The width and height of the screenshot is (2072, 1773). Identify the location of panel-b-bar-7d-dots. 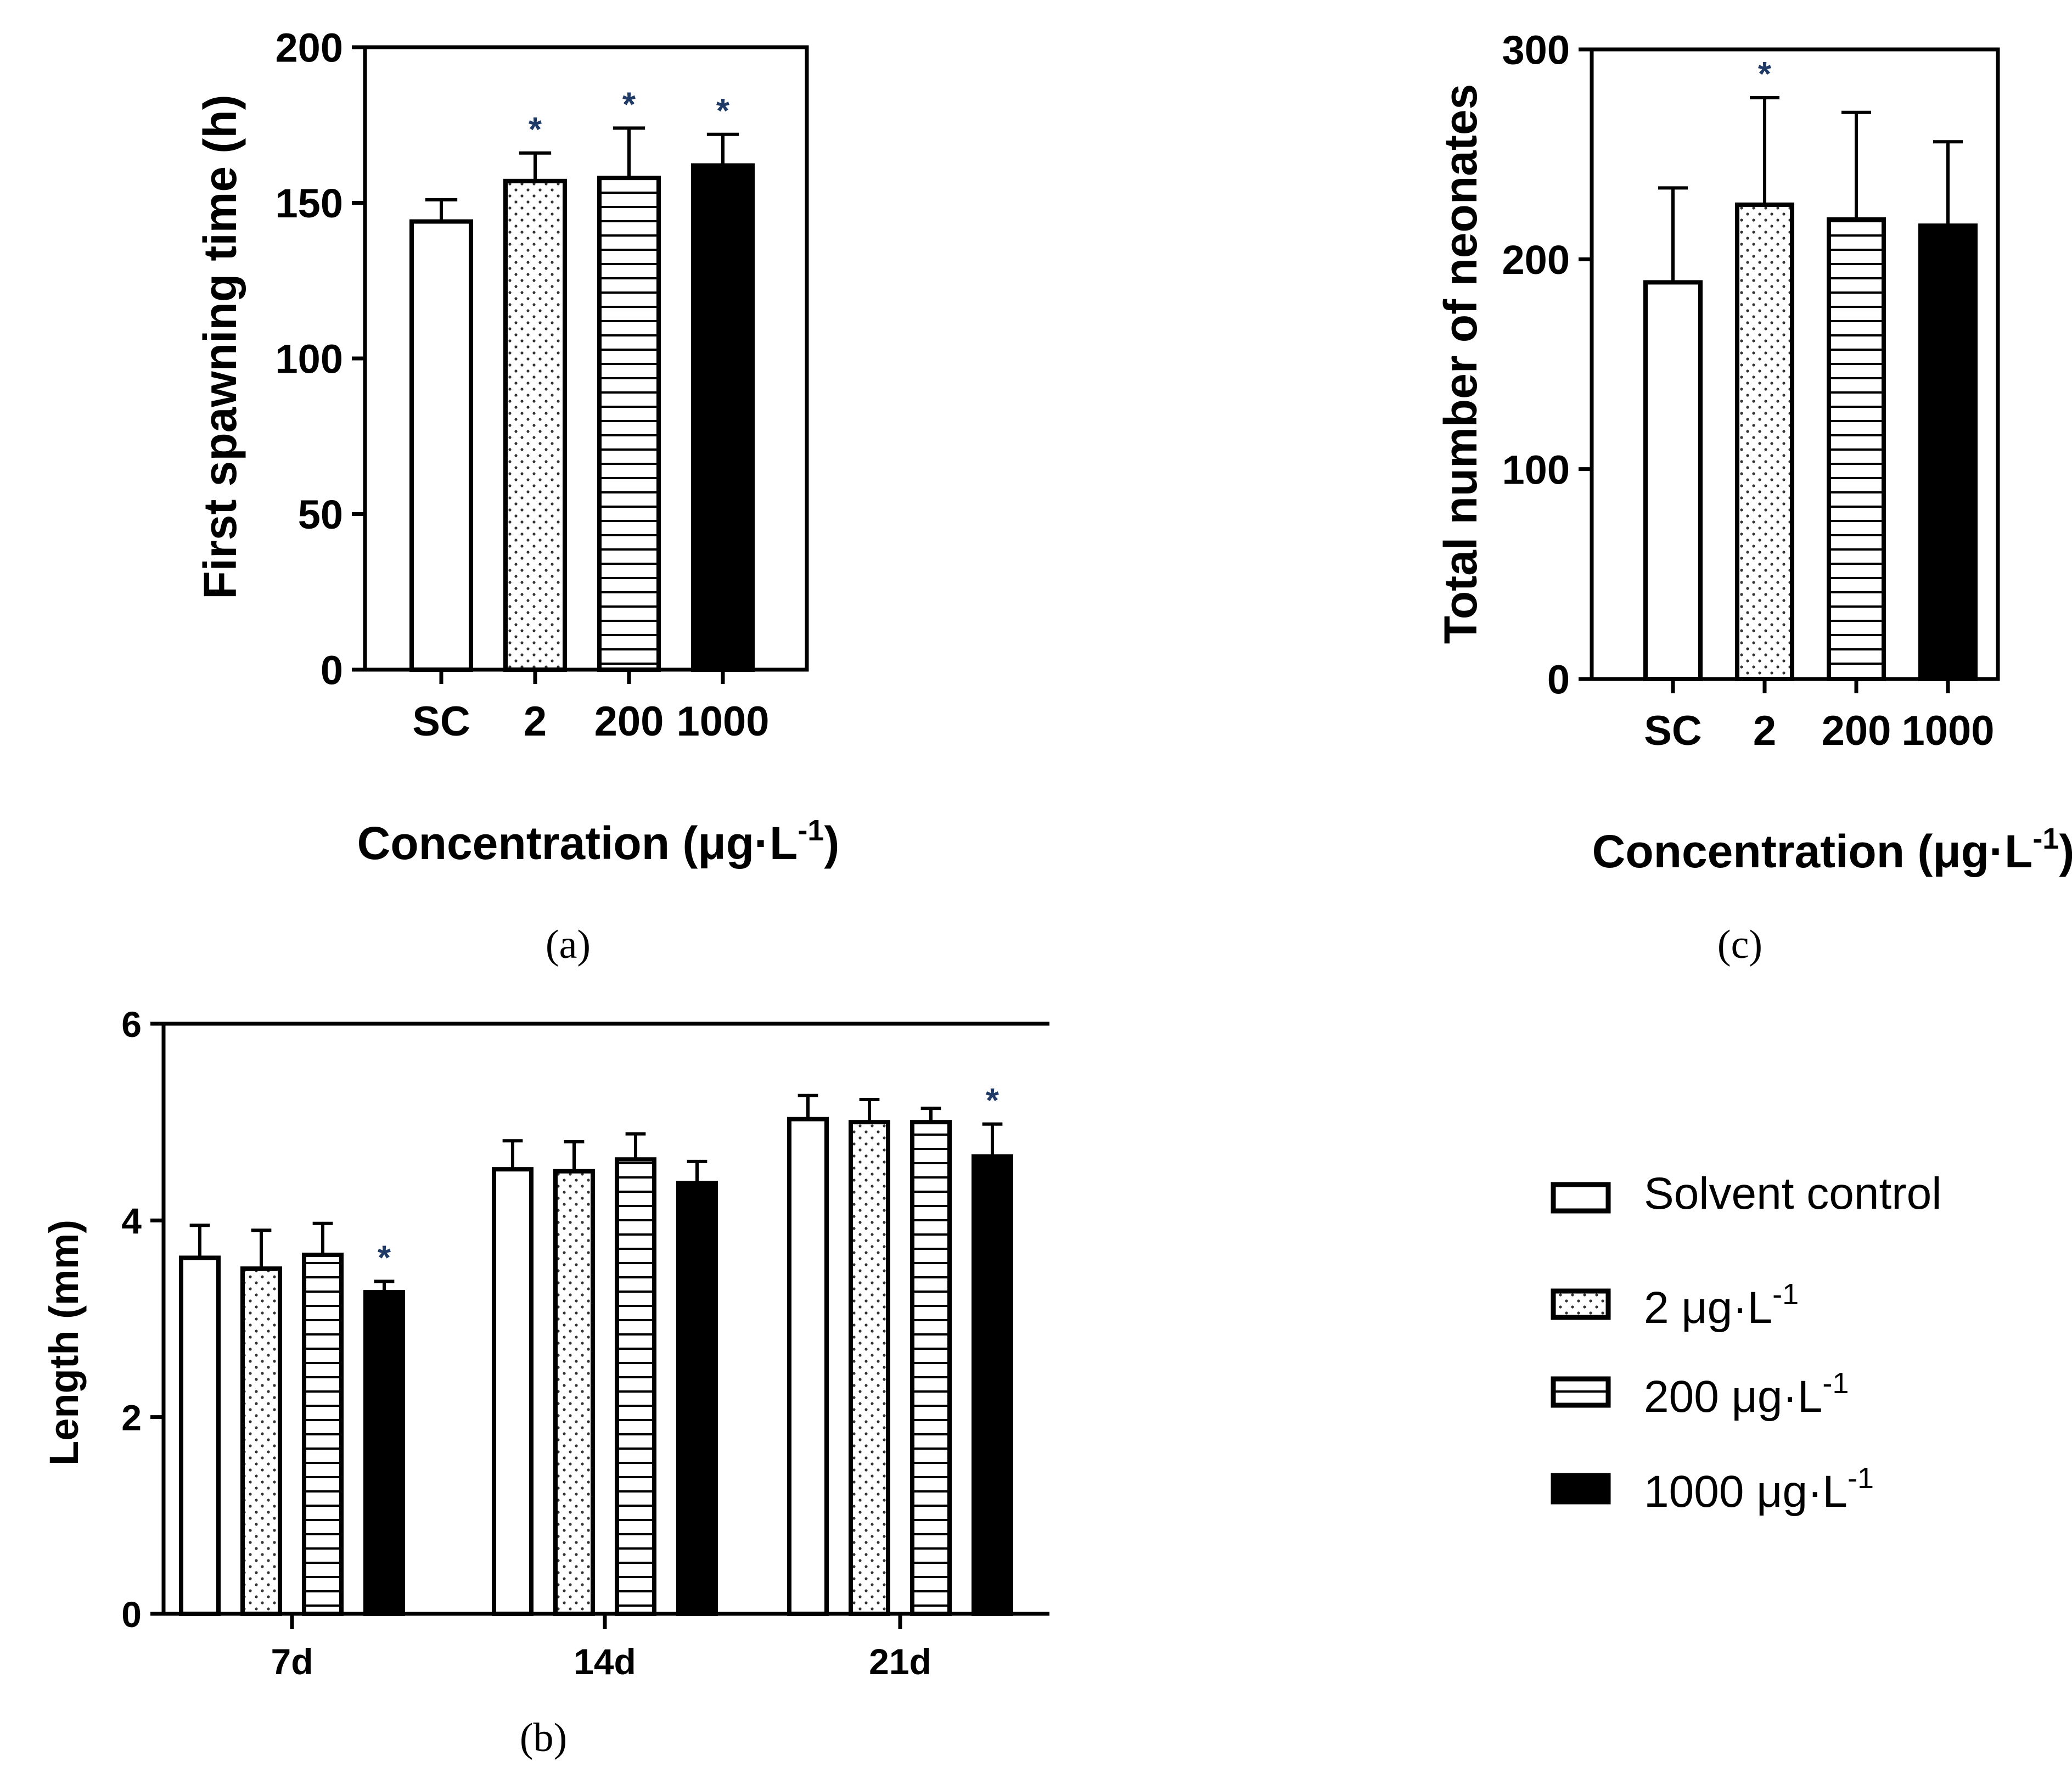
(261, 1441).